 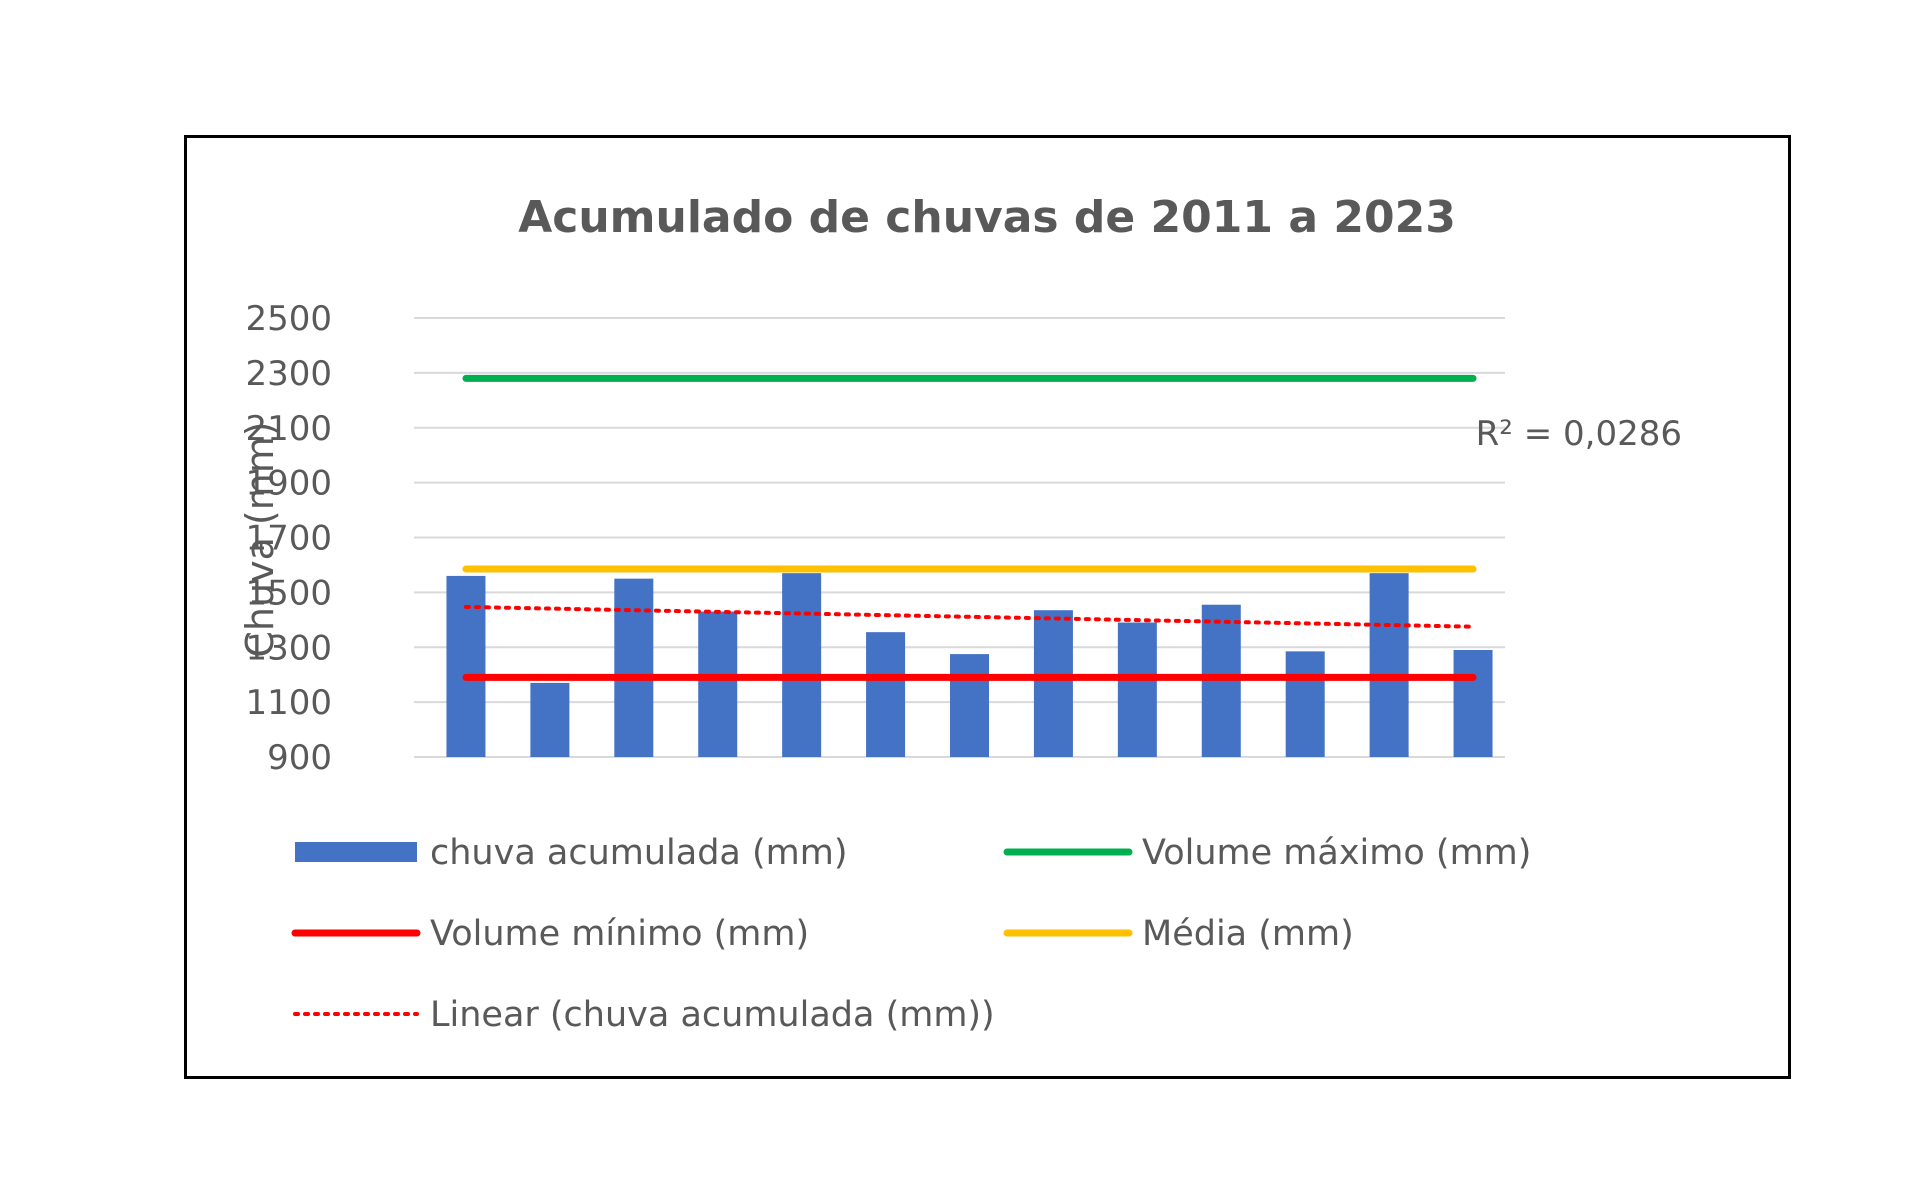 I want to click on y-axis-title: Chuva (mm), so click(x=260, y=539).